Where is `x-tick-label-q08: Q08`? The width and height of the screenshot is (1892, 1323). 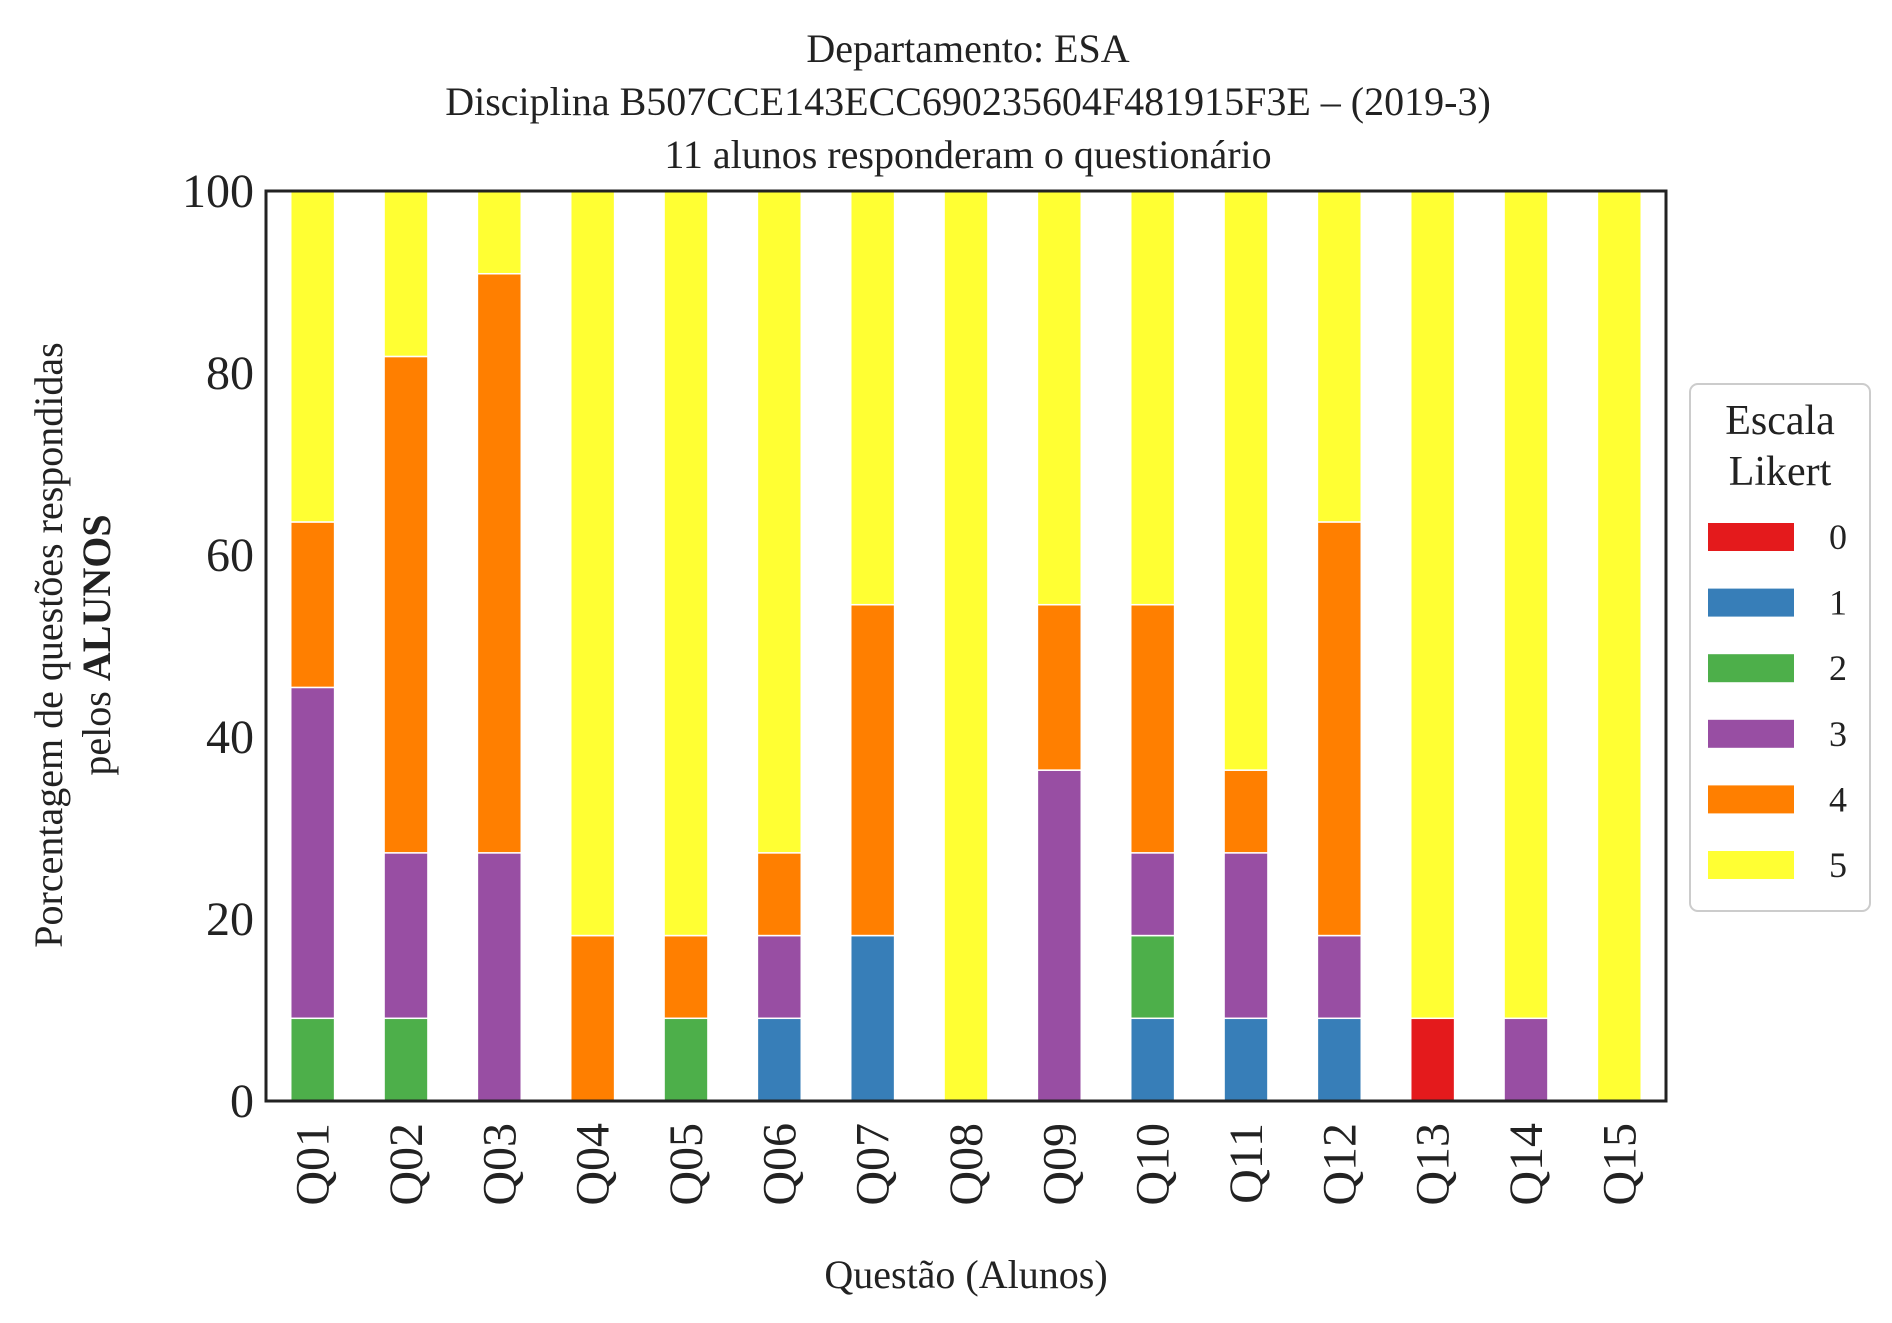 x-tick-label-q08: Q08 is located at coordinates (966, 1164).